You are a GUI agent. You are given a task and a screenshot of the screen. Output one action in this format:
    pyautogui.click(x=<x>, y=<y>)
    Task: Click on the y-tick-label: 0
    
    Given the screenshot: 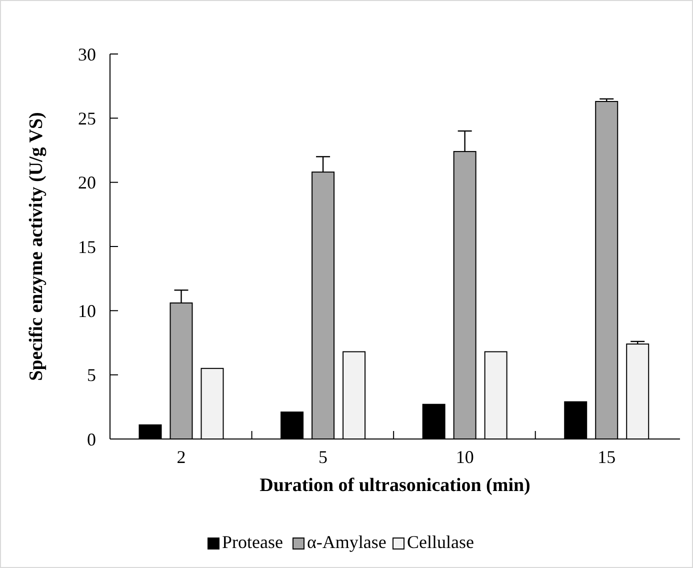 What is the action you would take?
    pyautogui.click(x=91, y=439)
    